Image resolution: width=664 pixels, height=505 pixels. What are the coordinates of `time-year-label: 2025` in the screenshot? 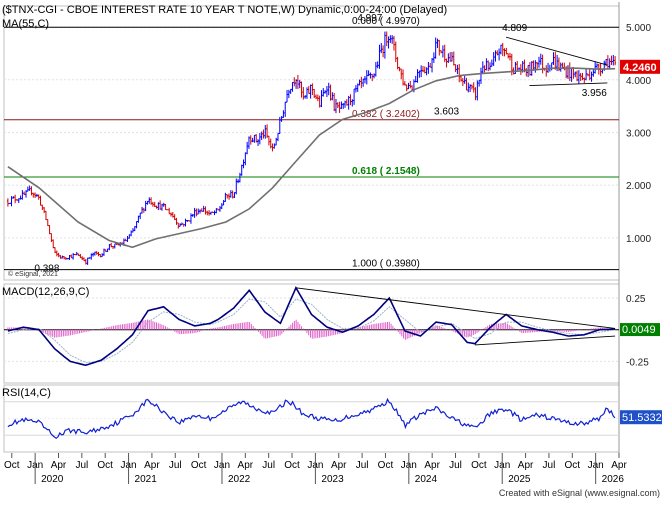 It's located at (519, 479).